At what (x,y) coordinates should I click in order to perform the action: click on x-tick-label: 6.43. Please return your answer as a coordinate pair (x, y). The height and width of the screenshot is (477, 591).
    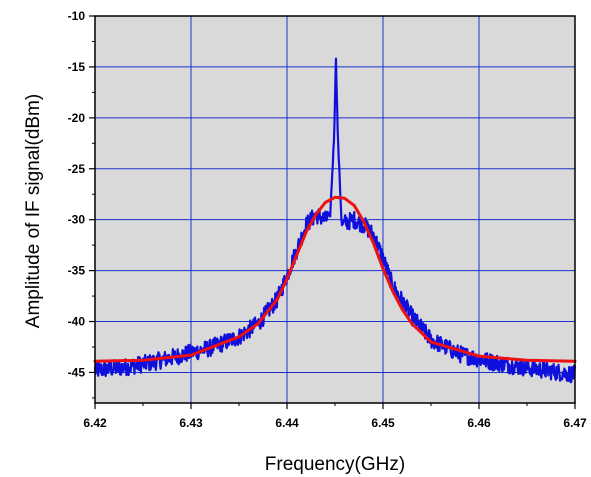
    Looking at the image, I should click on (191, 423).